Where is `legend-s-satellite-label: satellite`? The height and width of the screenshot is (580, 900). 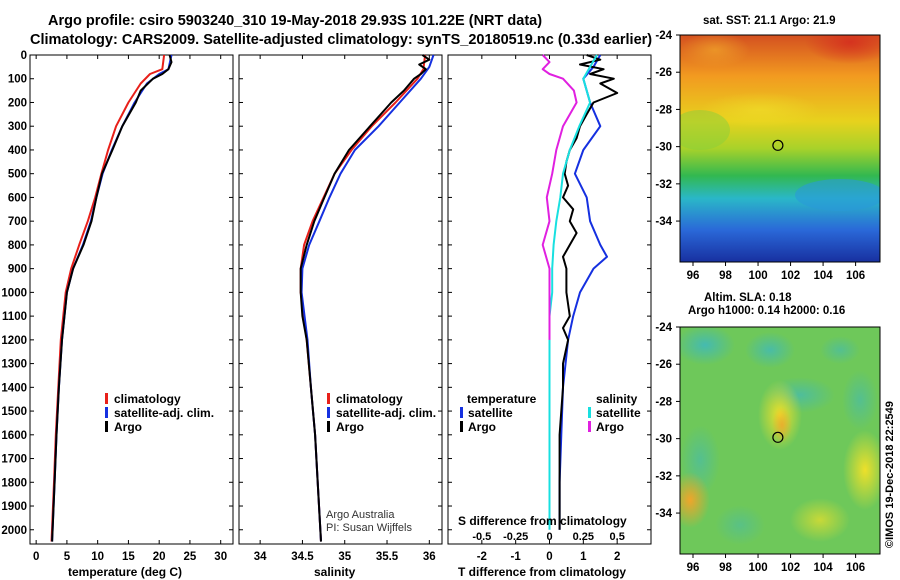
legend-s-satellite-label: satellite is located at coordinates (618, 413).